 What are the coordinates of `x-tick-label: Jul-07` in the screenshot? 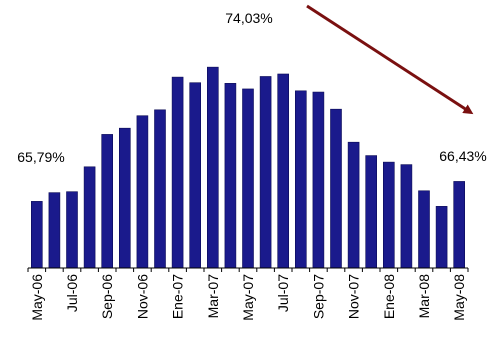 It's located at (283, 293).